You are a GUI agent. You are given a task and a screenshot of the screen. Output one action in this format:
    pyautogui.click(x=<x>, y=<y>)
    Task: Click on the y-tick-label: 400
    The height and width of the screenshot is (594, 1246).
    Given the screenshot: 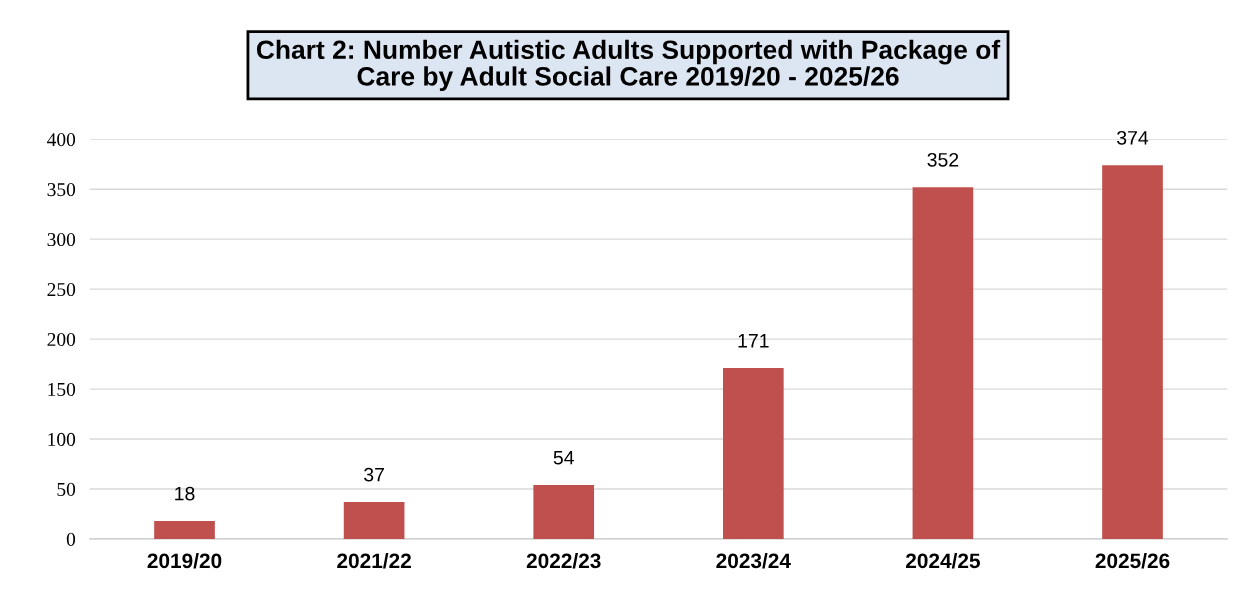 What is the action you would take?
    pyautogui.click(x=61, y=140)
    